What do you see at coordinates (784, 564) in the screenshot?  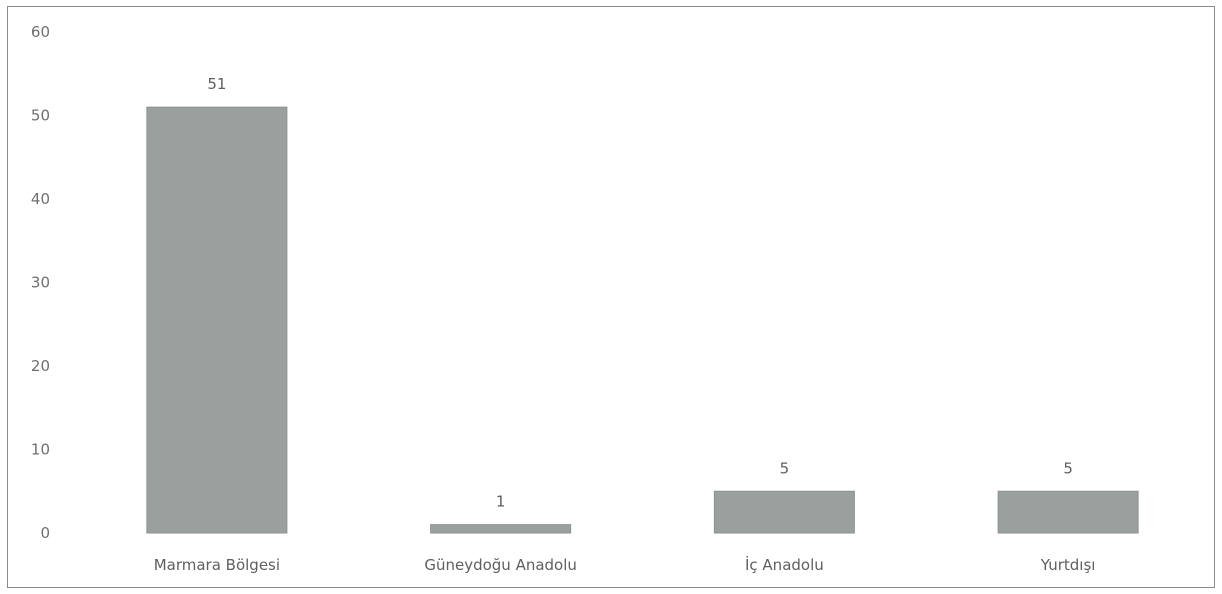 I see `category-label: İç Anadolu` at bounding box center [784, 564].